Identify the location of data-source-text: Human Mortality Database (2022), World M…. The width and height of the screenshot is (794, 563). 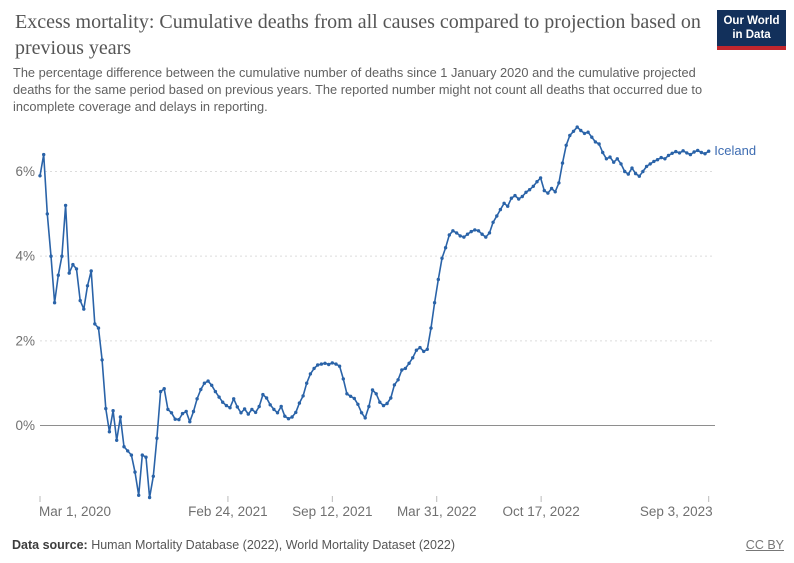
(271, 545).